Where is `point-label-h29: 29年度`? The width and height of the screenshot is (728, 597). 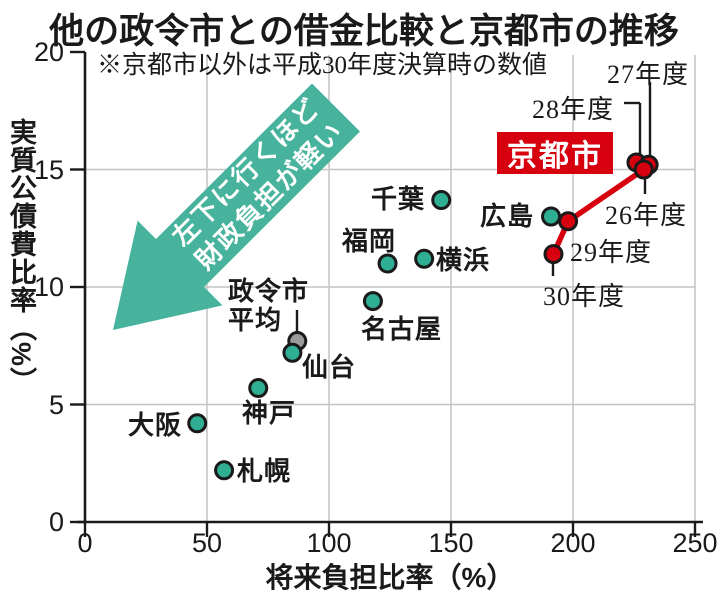
point-label-h29: 29年度 is located at coordinates (611, 252).